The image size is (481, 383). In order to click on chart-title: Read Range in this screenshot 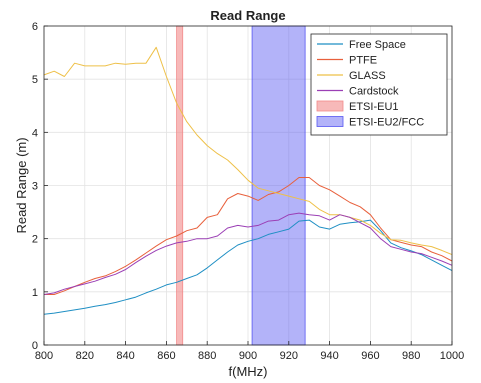, I will do `click(247, 15)`.